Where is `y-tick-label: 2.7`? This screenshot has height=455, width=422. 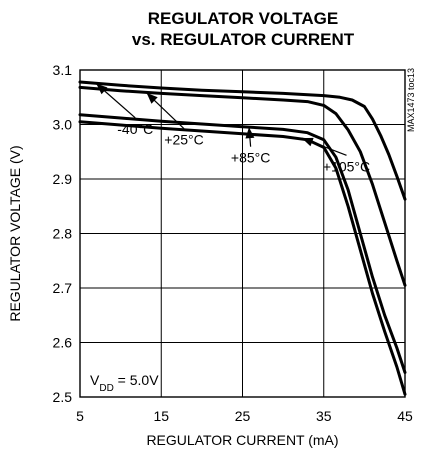
y-tick-label: 2.7 is located at coordinates (63, 288).